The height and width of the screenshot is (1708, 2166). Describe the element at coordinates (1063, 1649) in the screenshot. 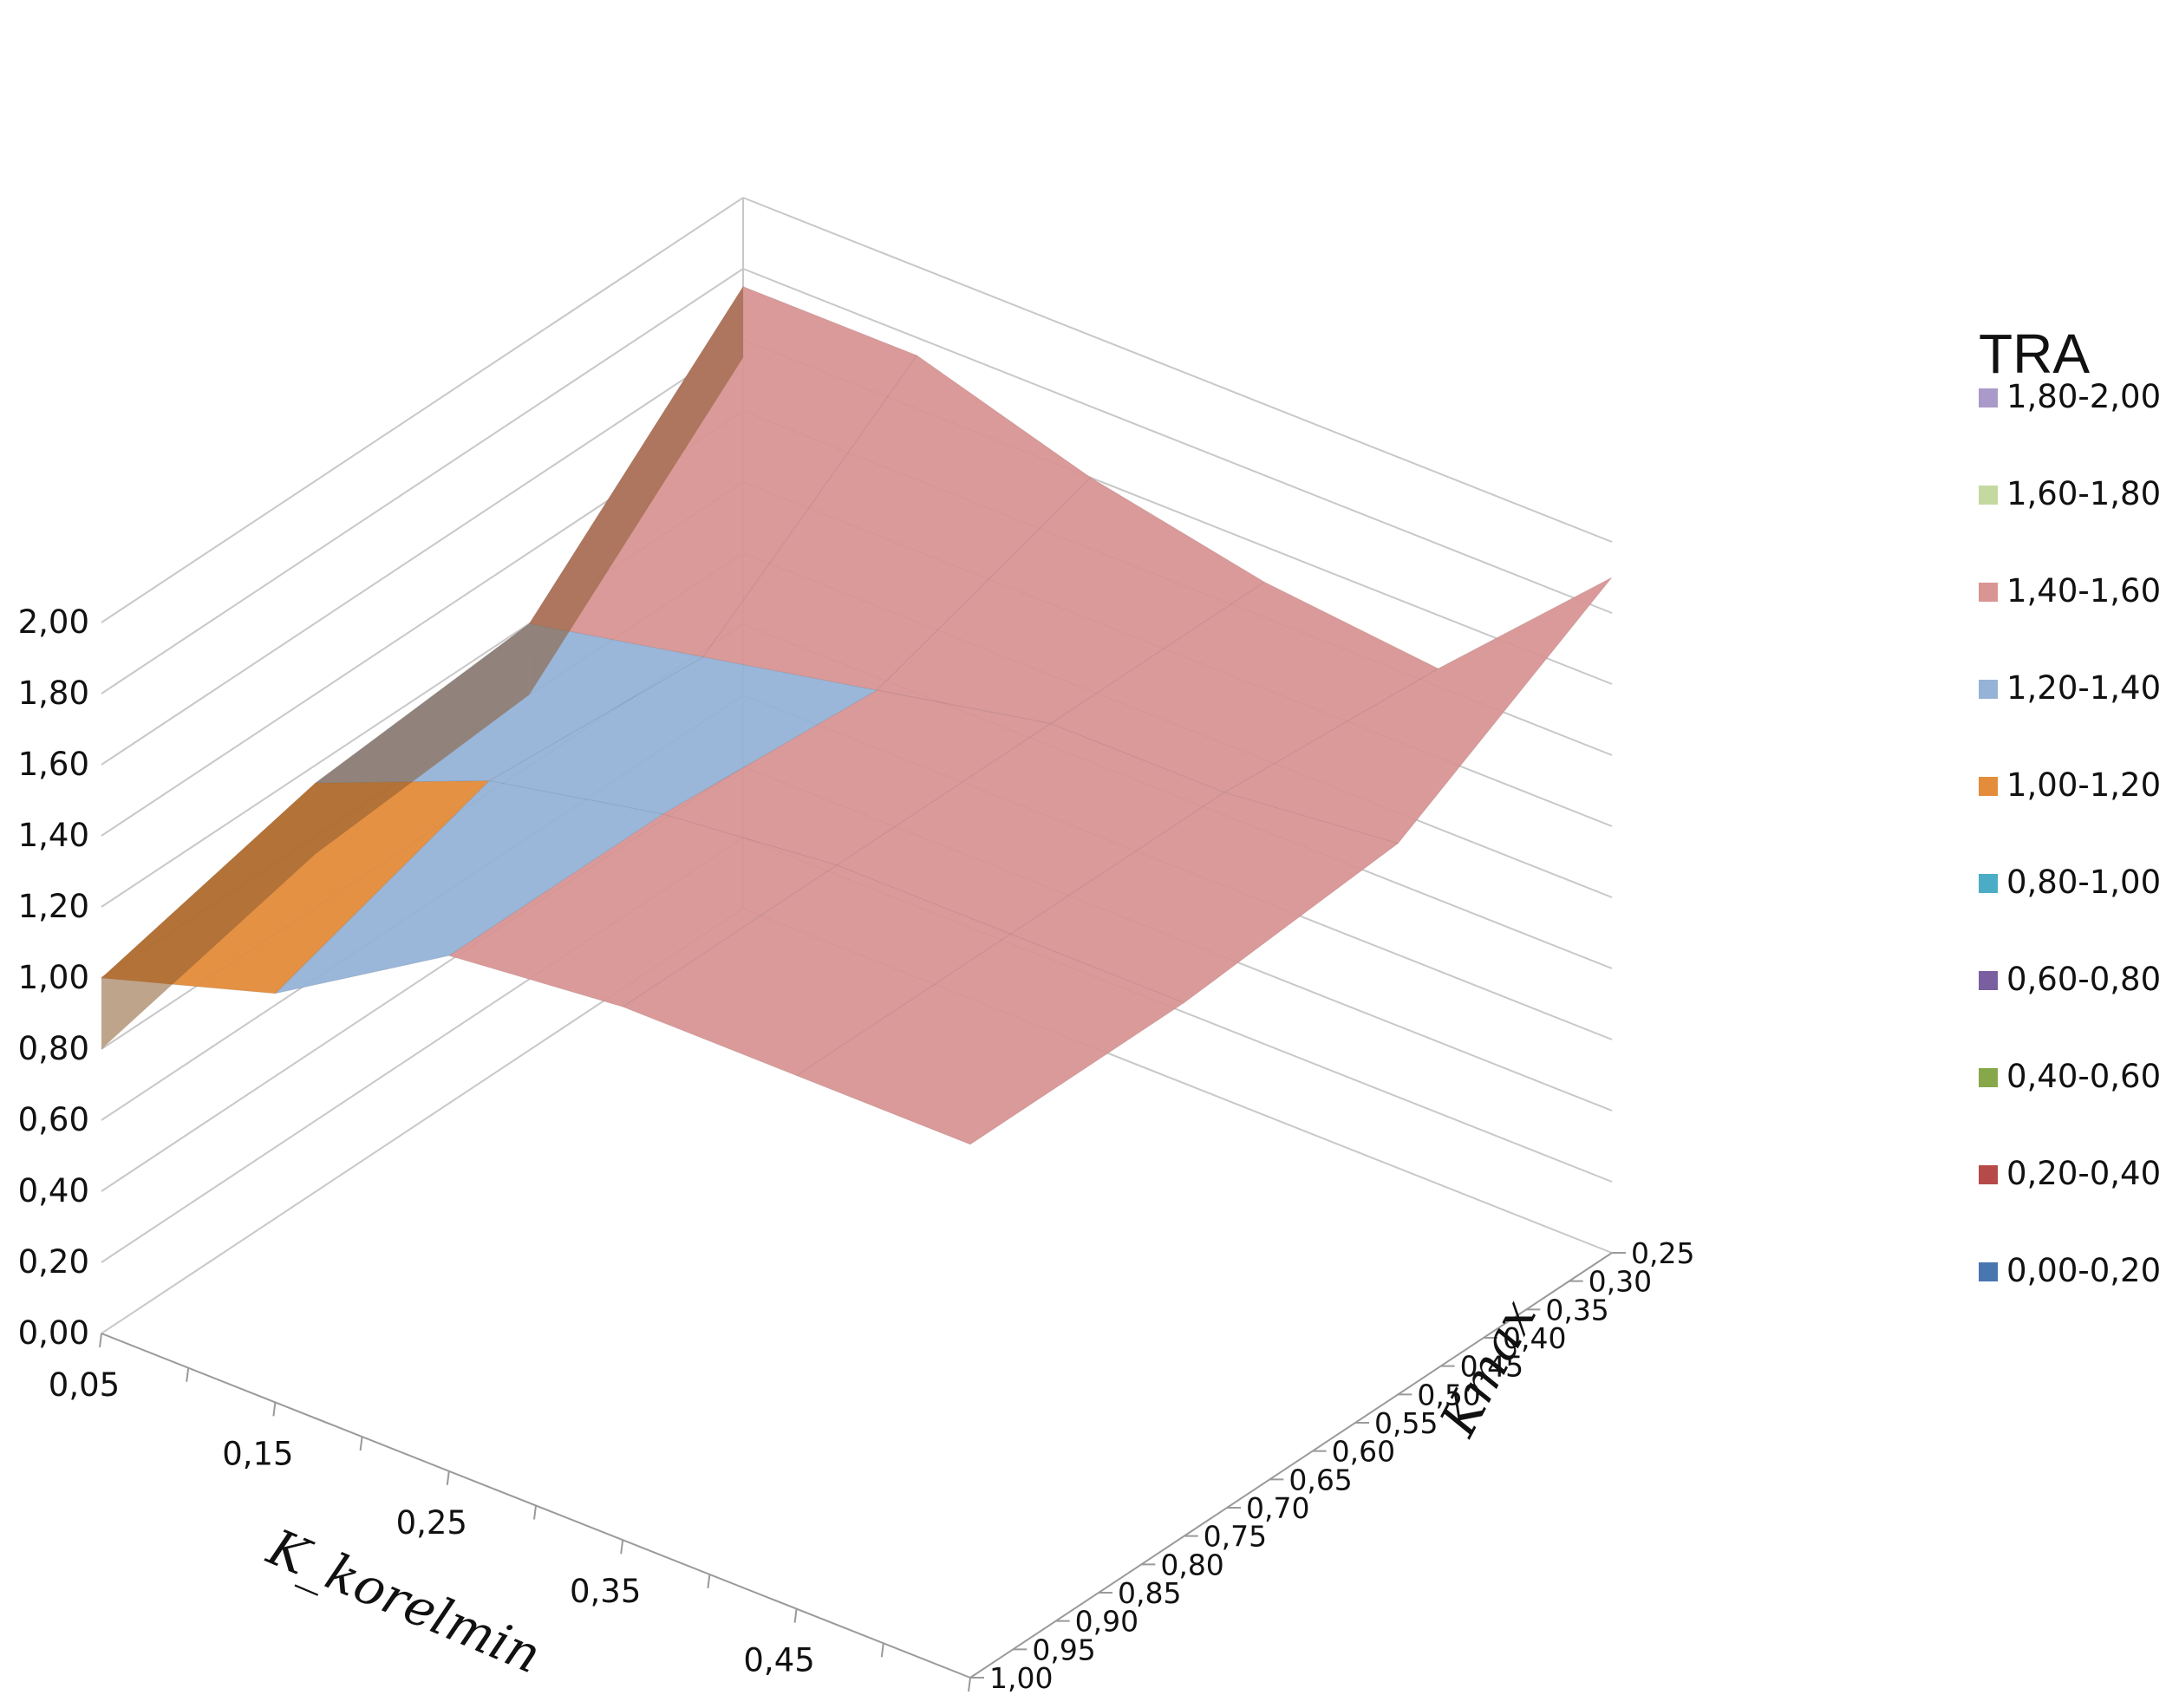

I see `y-tick-label: 0,95` at that location.